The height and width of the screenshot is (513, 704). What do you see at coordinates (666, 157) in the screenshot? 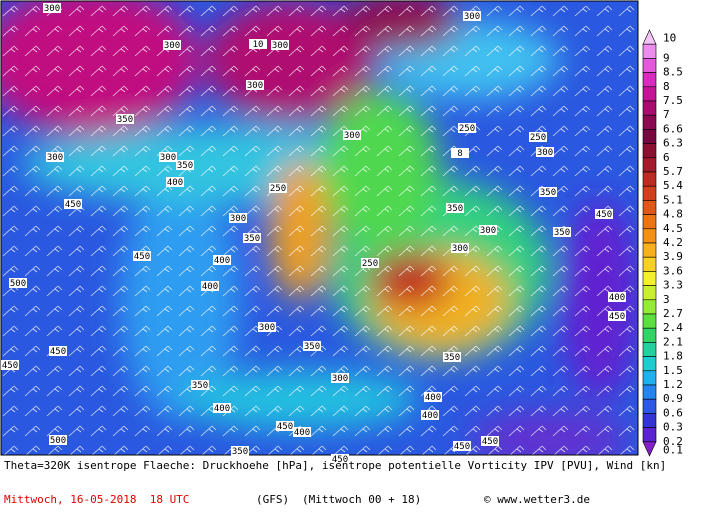
I see `legend-label: 6` at bounding box center [666, 157].